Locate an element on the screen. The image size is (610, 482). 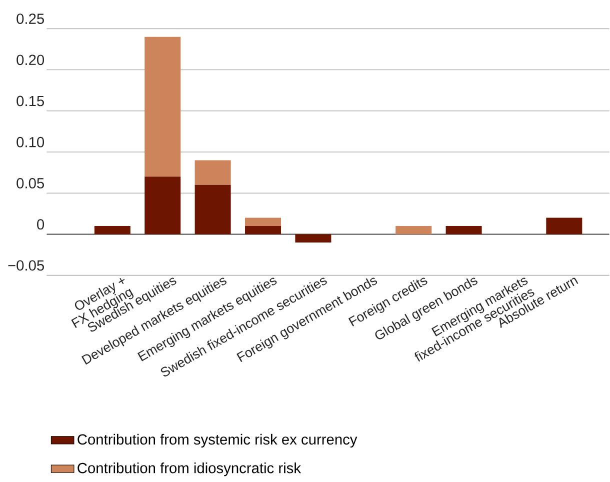
legend-label: Contribution from systemic risk ex currency is located at coordinates (218, 441).